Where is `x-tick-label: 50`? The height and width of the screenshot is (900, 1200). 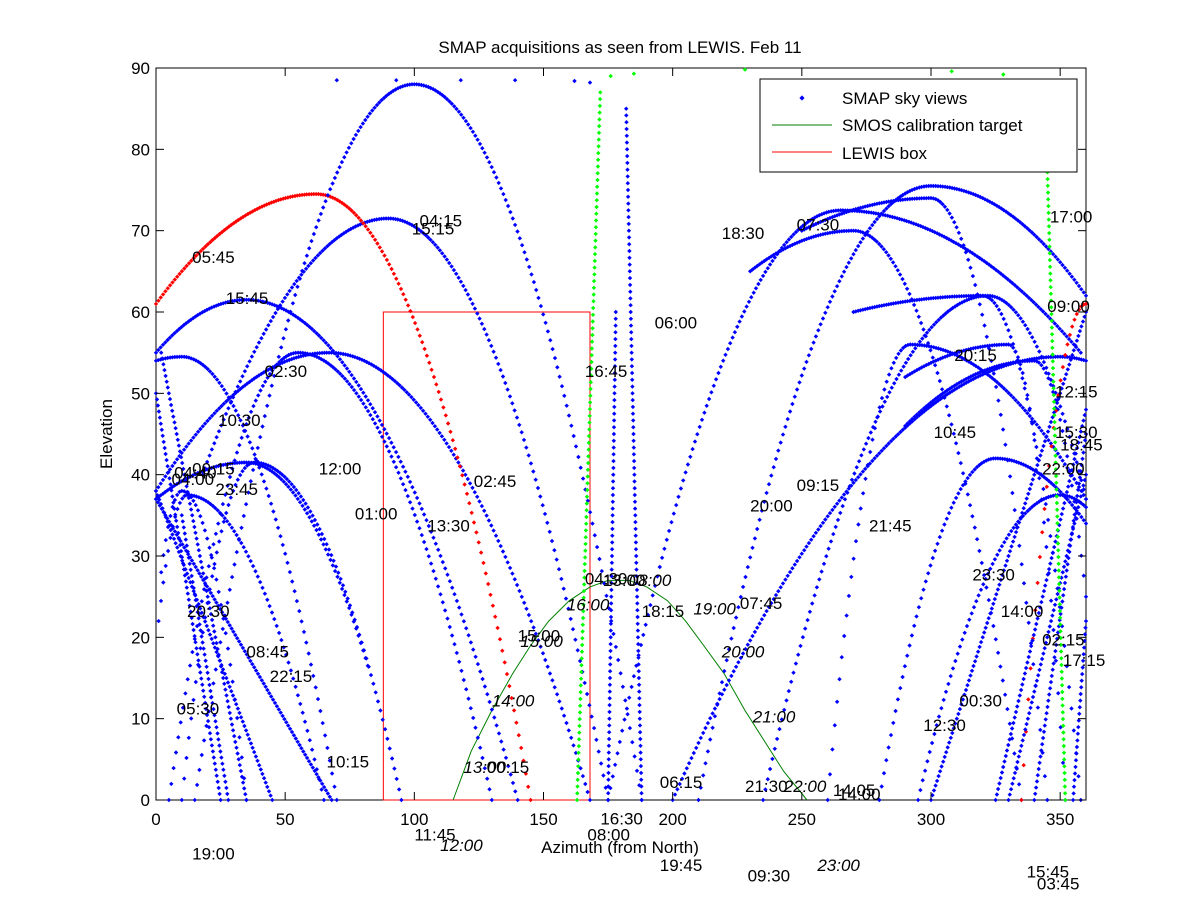
x-tick-label: 50 is located at coordinates (285, 819).